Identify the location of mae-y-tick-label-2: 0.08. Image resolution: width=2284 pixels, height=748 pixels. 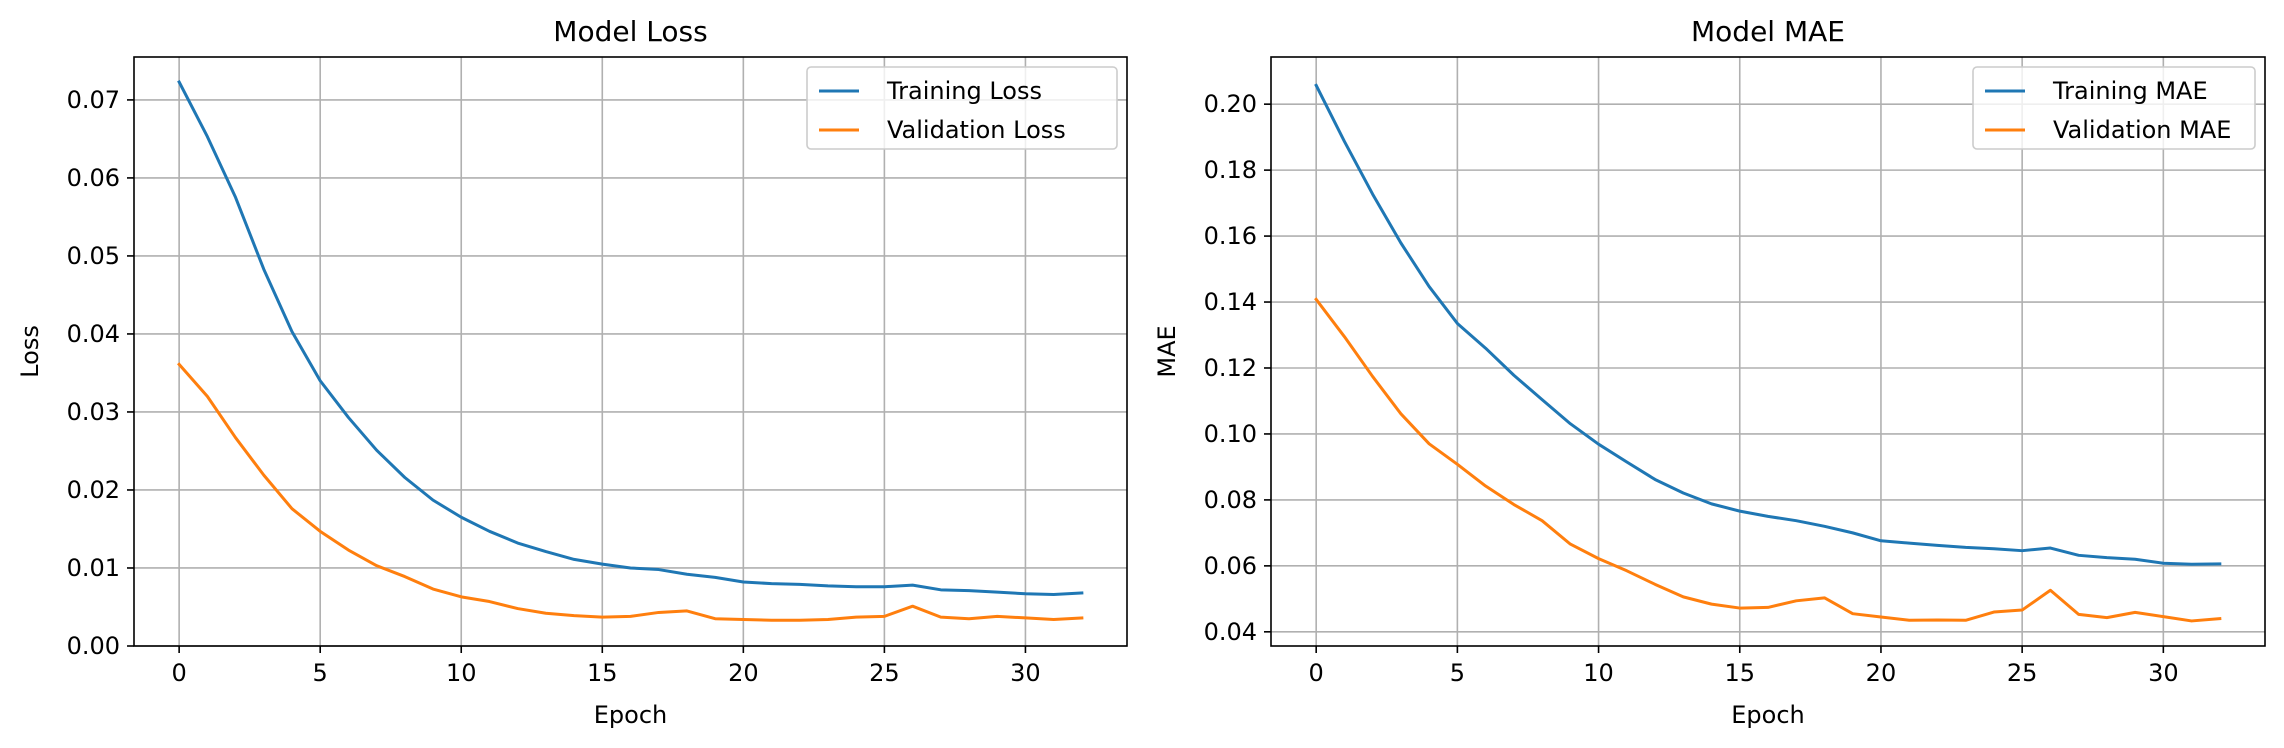
(1230, 500).